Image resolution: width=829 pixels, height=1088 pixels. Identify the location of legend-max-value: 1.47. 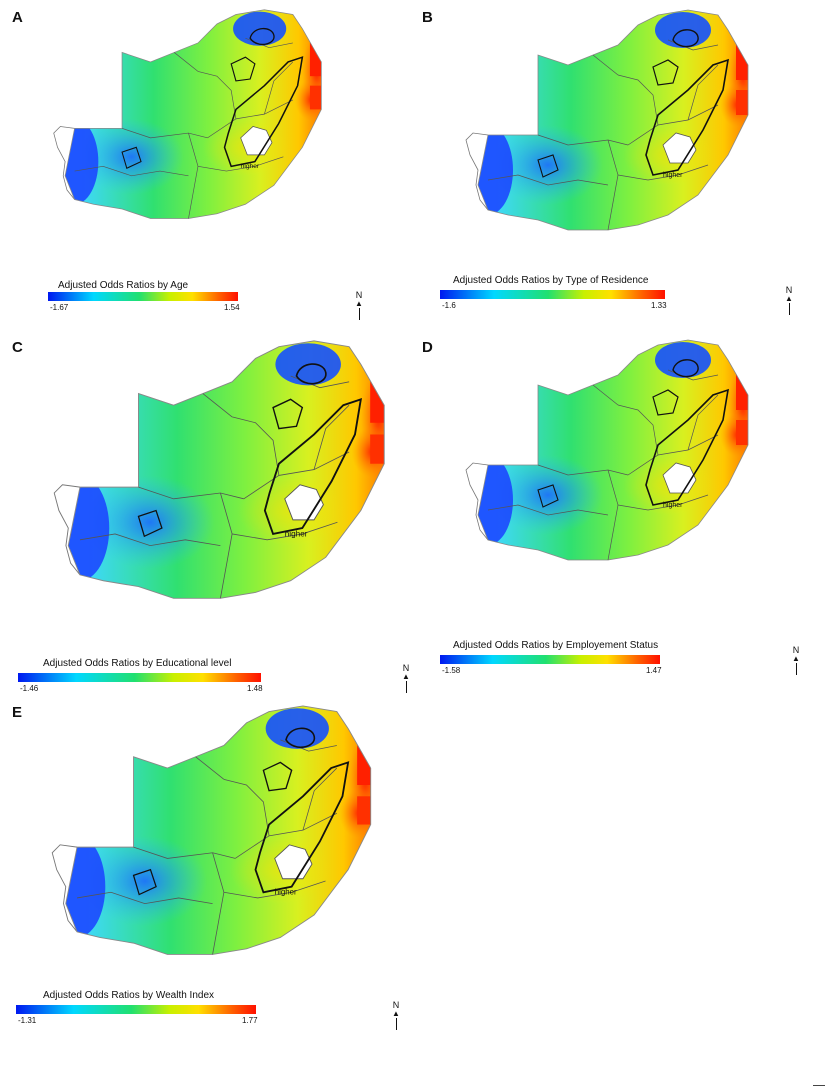
(654, 670).